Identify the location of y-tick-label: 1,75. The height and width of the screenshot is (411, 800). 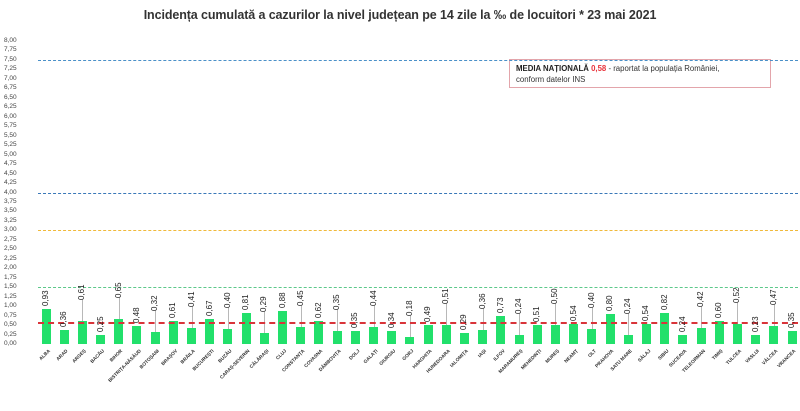
(10, 277).